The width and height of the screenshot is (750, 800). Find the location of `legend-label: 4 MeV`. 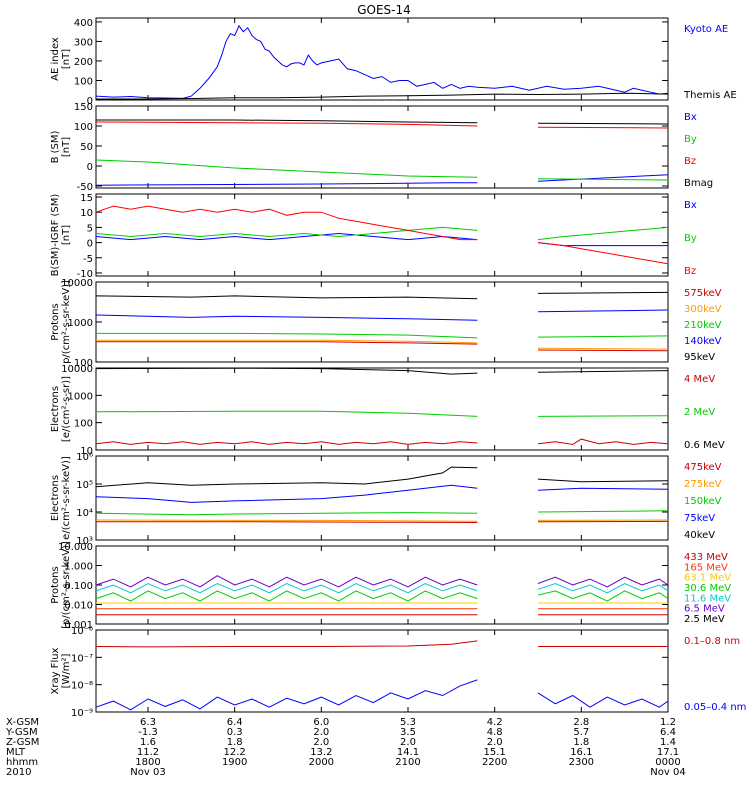

legend-label: 4 MeV is located at coordinates (699, 379).